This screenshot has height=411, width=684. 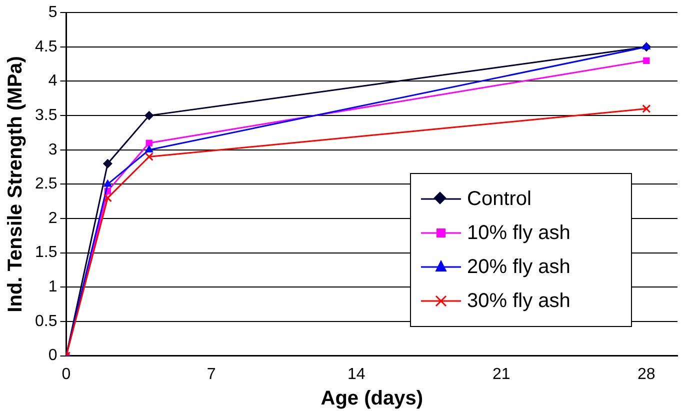 I want to click on x-tick-label: 7, so click(x=211, y=374).